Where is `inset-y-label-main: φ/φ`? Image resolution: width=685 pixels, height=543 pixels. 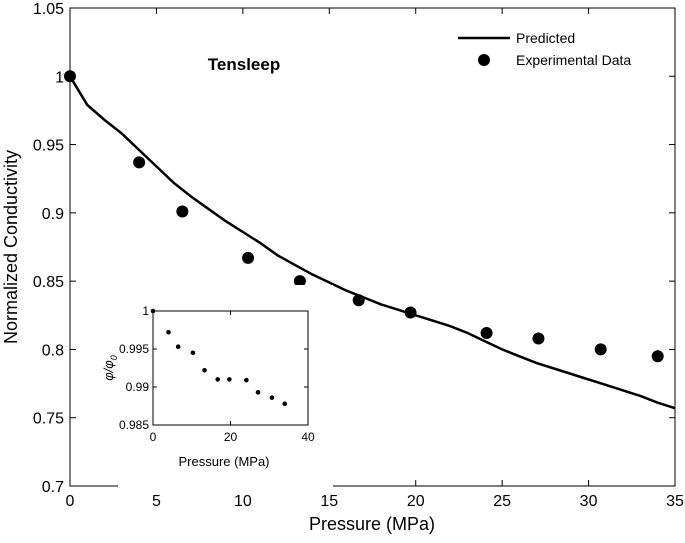
inset-y-label-main: φ/φ is located at coordinates (108, 370).